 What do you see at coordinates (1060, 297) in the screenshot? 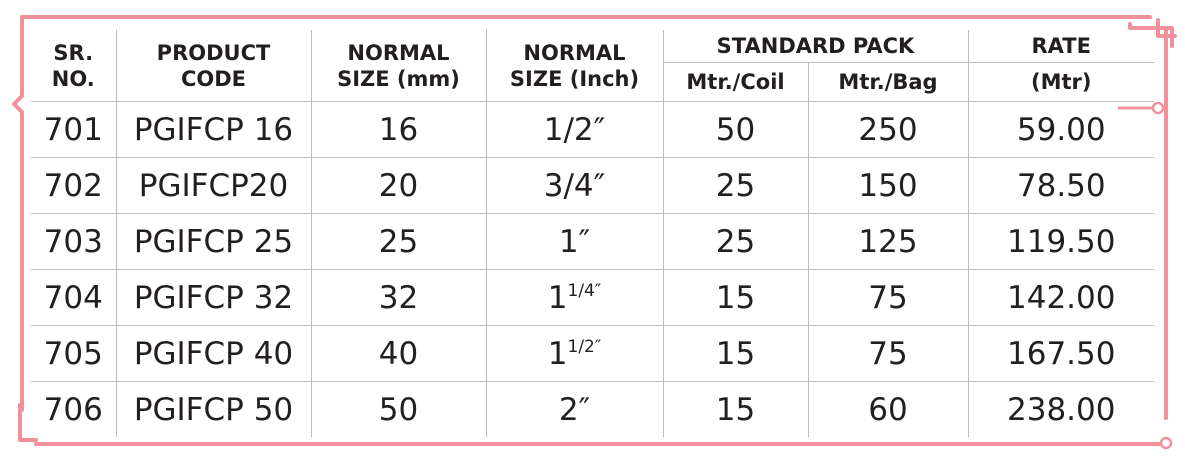
I see `cell-rate: 142.00` at bounding box center [1060, 297].